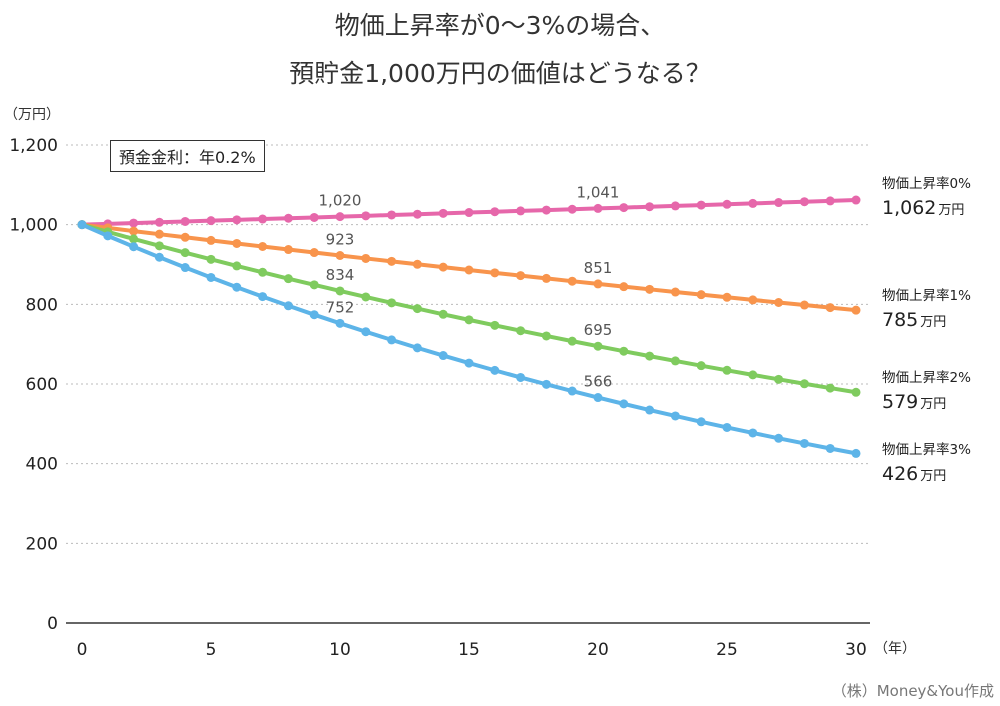  What do you see at coordinates (900, 320) in the screenshot?
I see `series-end-value: 785` at bounding box center [900, 320].